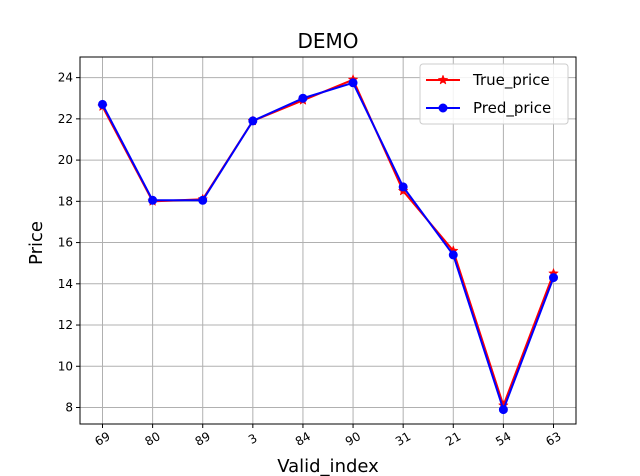 Image resolution: width=640 pixels, height=476 pixels. I want to click on x-tick-label: 63, so click(553, 439).